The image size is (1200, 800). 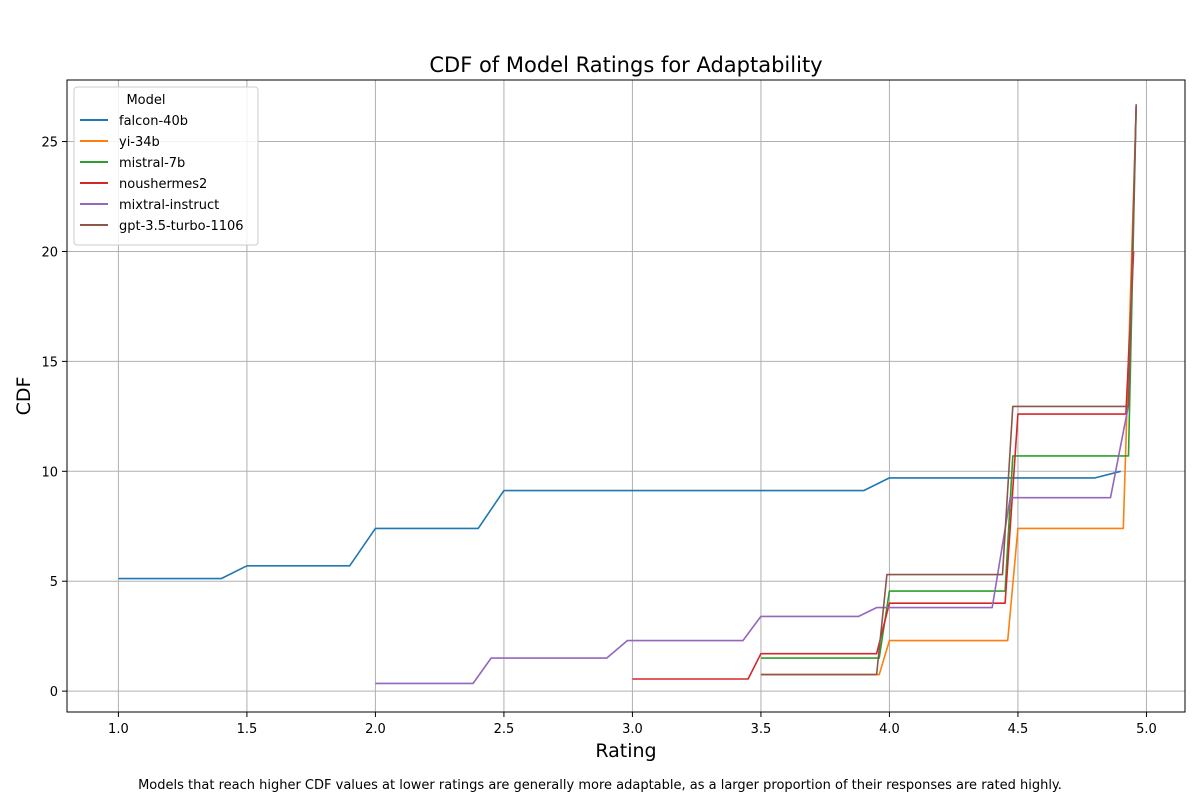 What do you see at coordinates (1018, 729) in the screenshot?
I see `x-tick-label: 4.5` at bounding box center [1018, 729].